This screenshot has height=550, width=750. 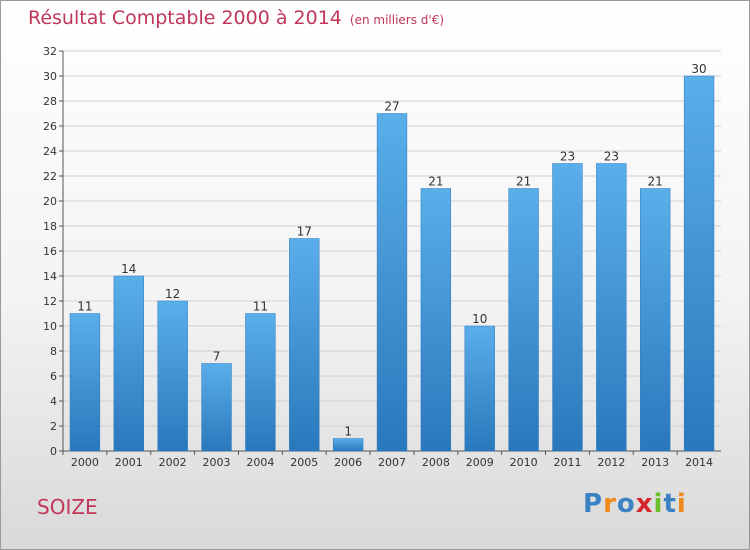 What do you see at coordinates (50, 301) in the screenshot?
I see `y-tick-label: 12` at bounding box center [50, 301].